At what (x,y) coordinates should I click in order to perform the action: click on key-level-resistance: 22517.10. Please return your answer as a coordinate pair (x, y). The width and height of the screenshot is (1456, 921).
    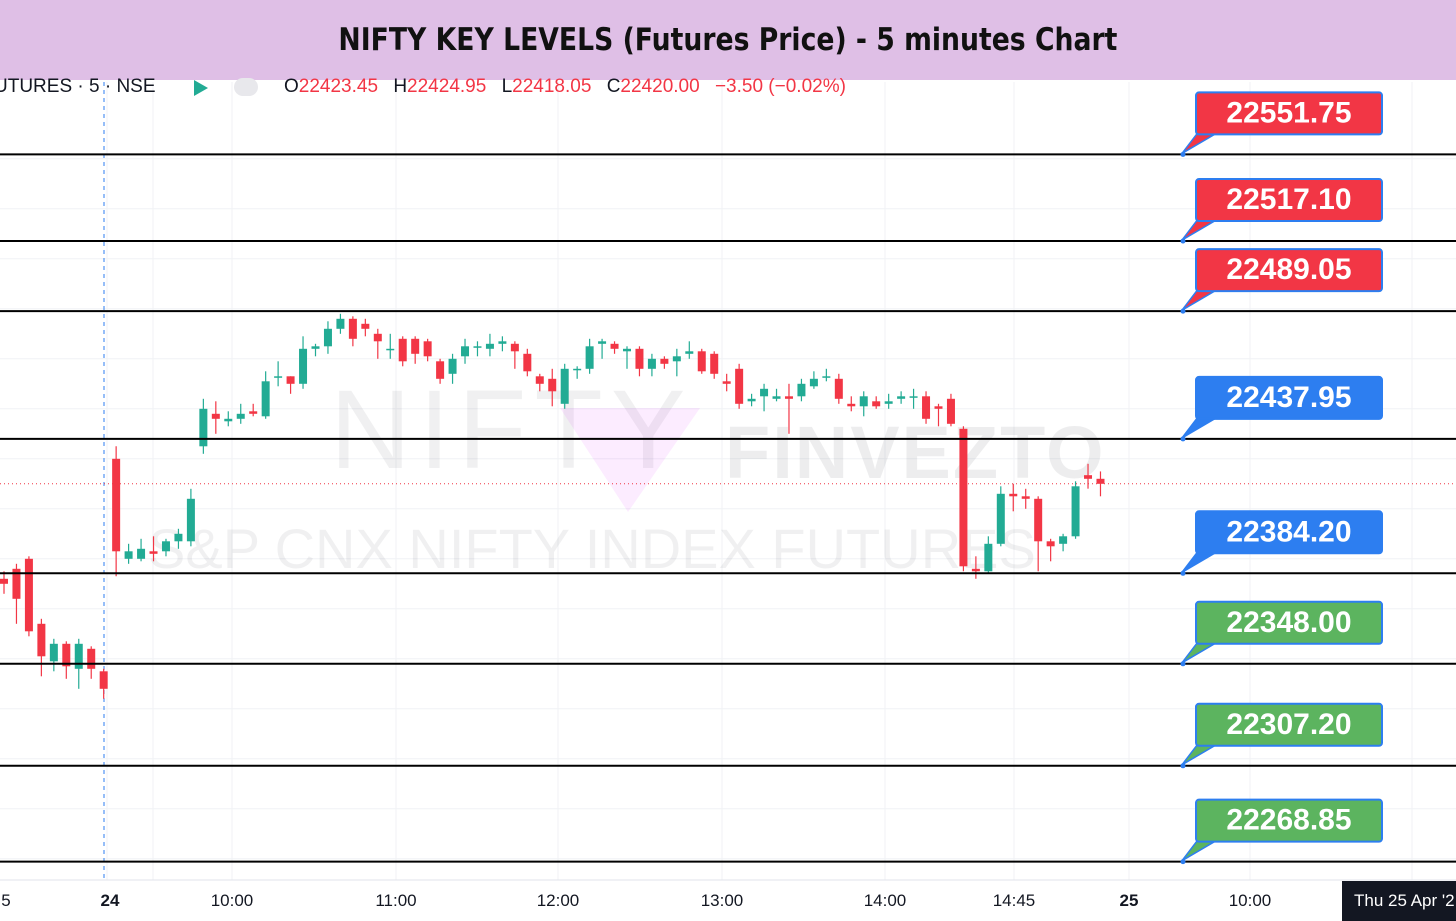
    Looking at the image, I should click on (728, 211).